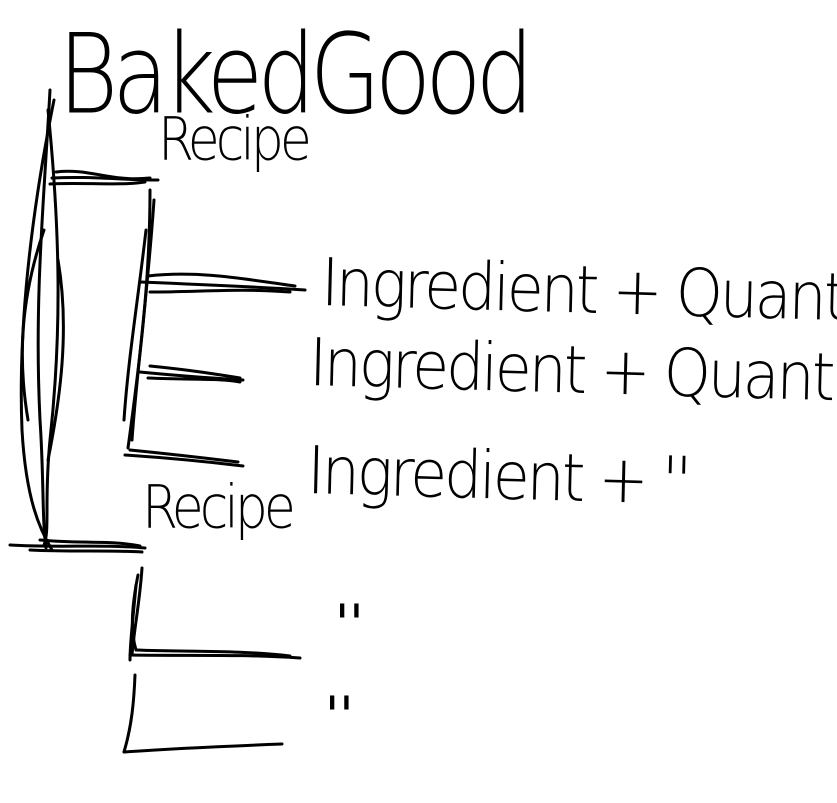 This screenshot has width=837, height=803. What do you see at coordinates (219, 508) in the screenshot?
I see `recipe-2-label: Recipe` at bounding box center [219, 508].